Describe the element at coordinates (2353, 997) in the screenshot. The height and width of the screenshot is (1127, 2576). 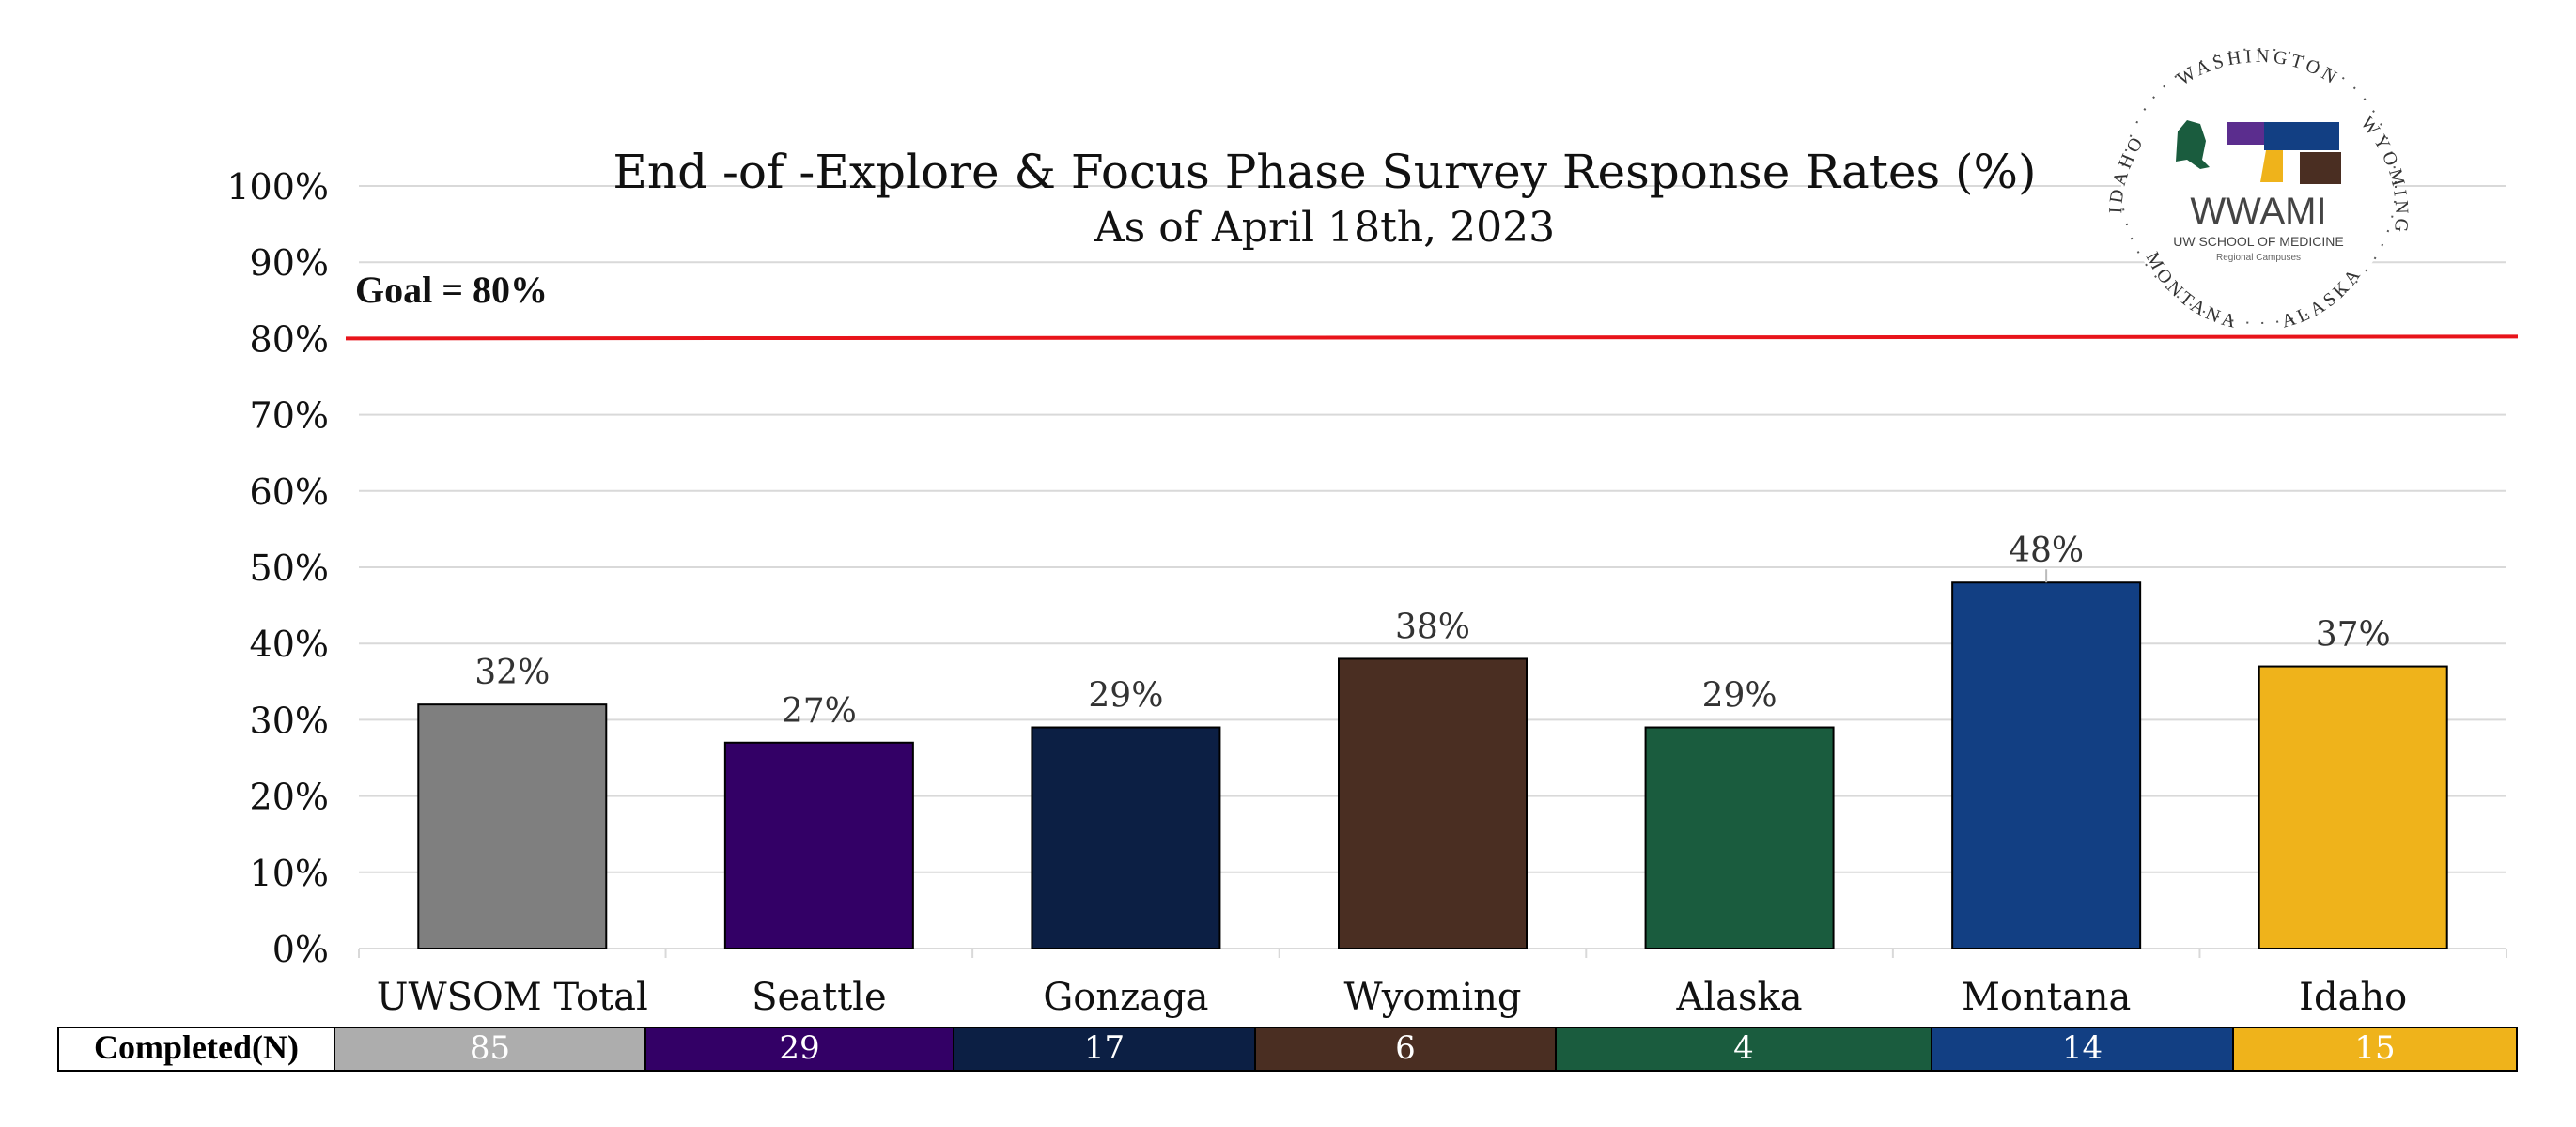
I see `x-category-label: Idaho` at that location.